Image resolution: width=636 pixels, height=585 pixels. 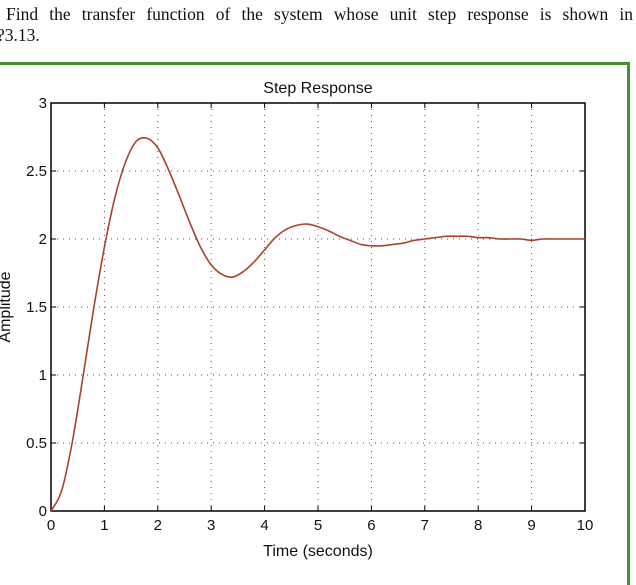 I want to click on y-tick-label: 3, so click(x=43, y=103).